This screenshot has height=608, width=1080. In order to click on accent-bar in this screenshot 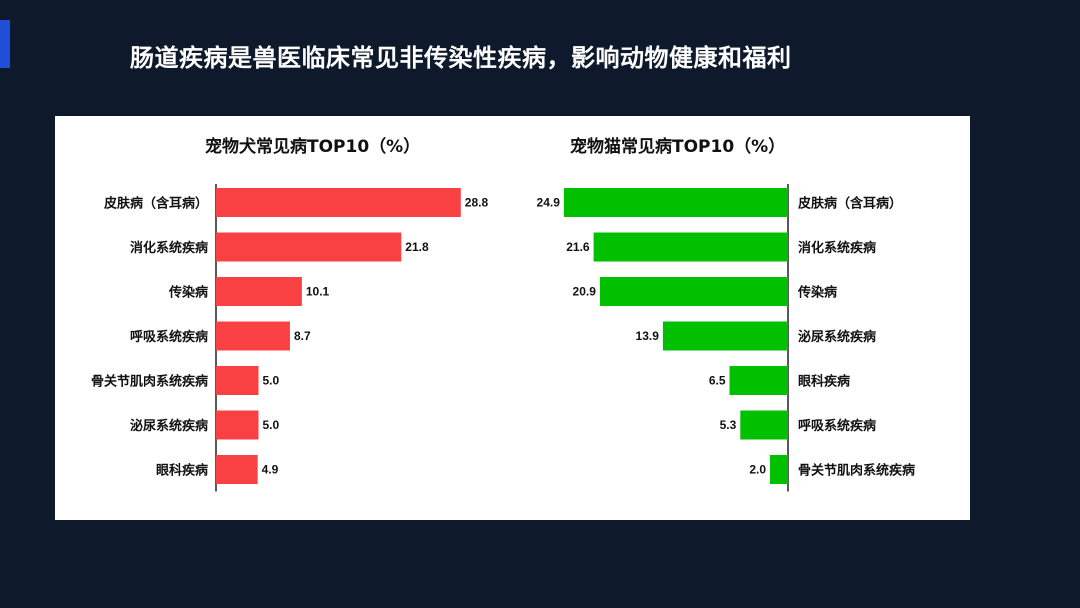, I will do `click(5, 44)`.